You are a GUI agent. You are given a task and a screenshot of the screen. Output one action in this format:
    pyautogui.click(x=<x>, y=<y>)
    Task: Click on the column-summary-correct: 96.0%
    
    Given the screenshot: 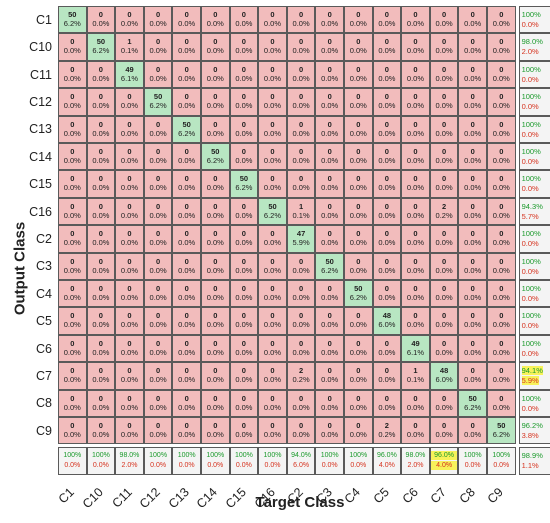 What is the action you would take?
    pyautogui.click(x=386, y=456)
    